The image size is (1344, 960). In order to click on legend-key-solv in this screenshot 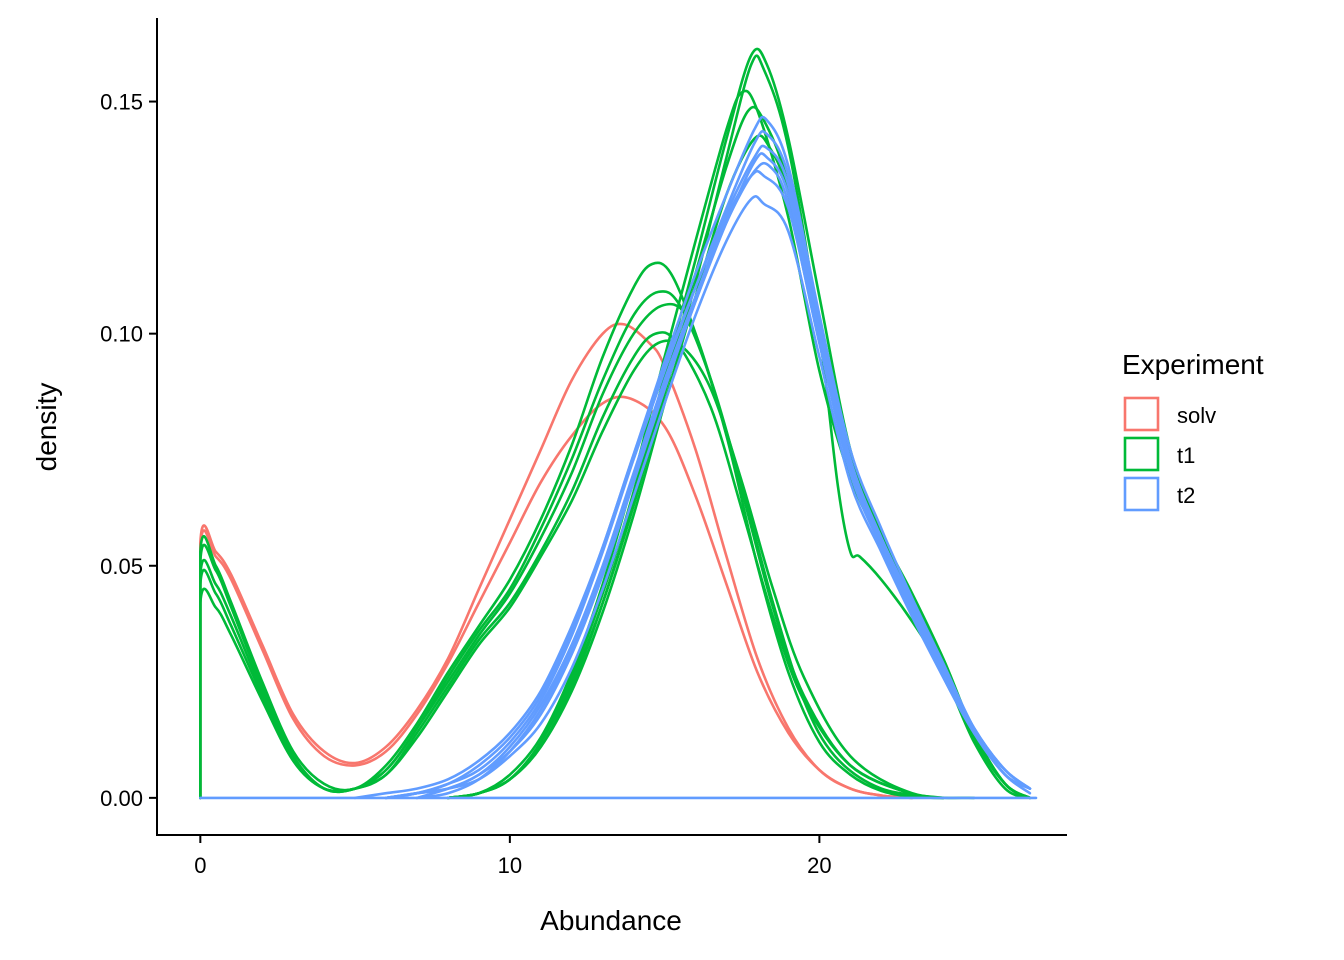, I will do `click(1141, 414)`.